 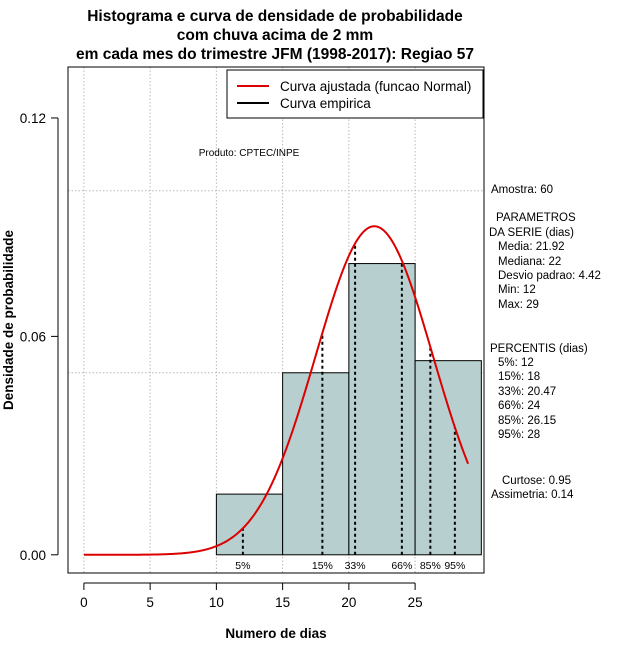 What do you see at coordinates (322, 566) in the screenshot?
I see `percentile-label-15: 15%` at bounding box center [322, 566].